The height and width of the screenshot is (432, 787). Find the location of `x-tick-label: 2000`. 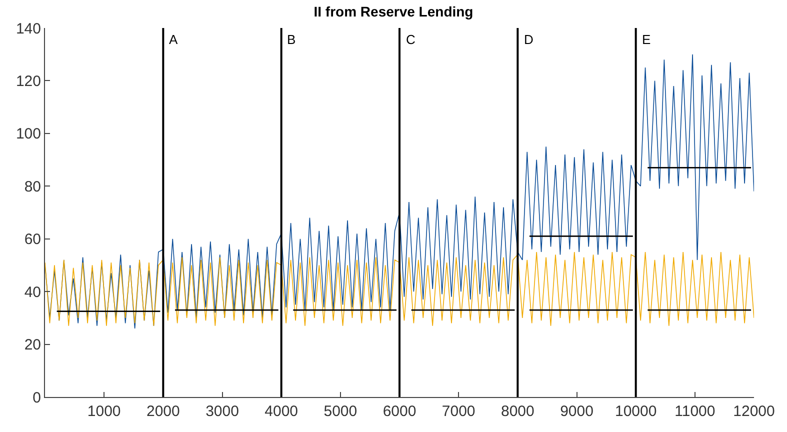

x-tick-label: 2000 is located at coordinates (163, 411).